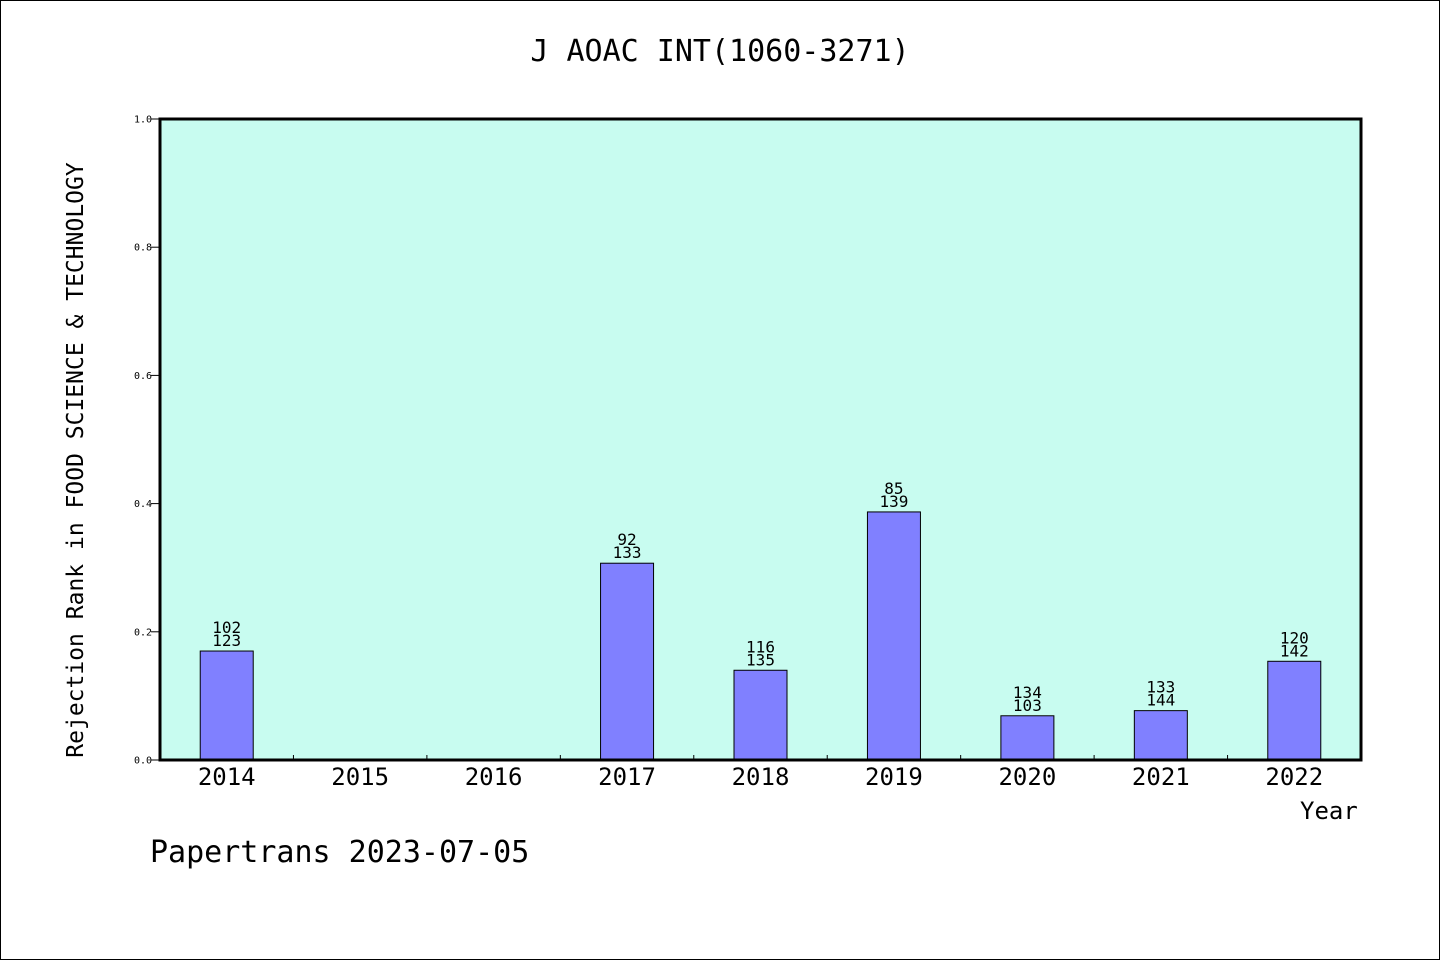  I want to click on bar-2017, so click(627, 661).